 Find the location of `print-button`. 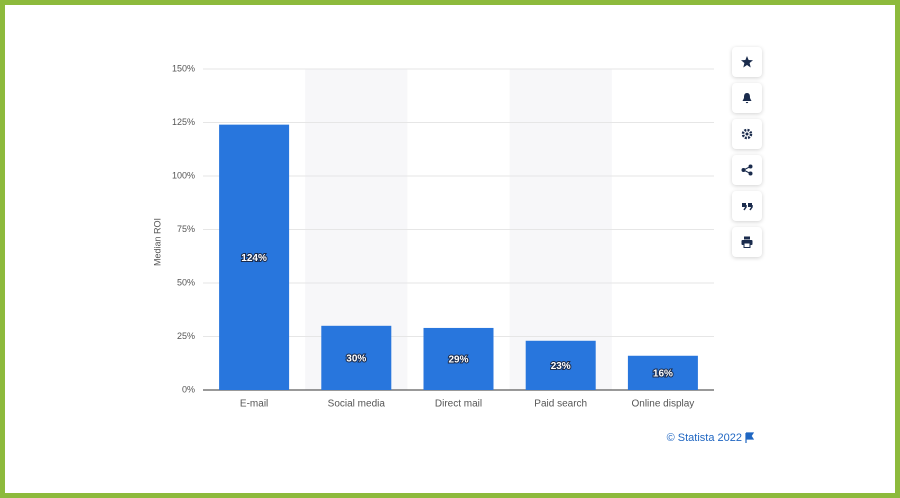

print-button is located at coordinates (747, 242).